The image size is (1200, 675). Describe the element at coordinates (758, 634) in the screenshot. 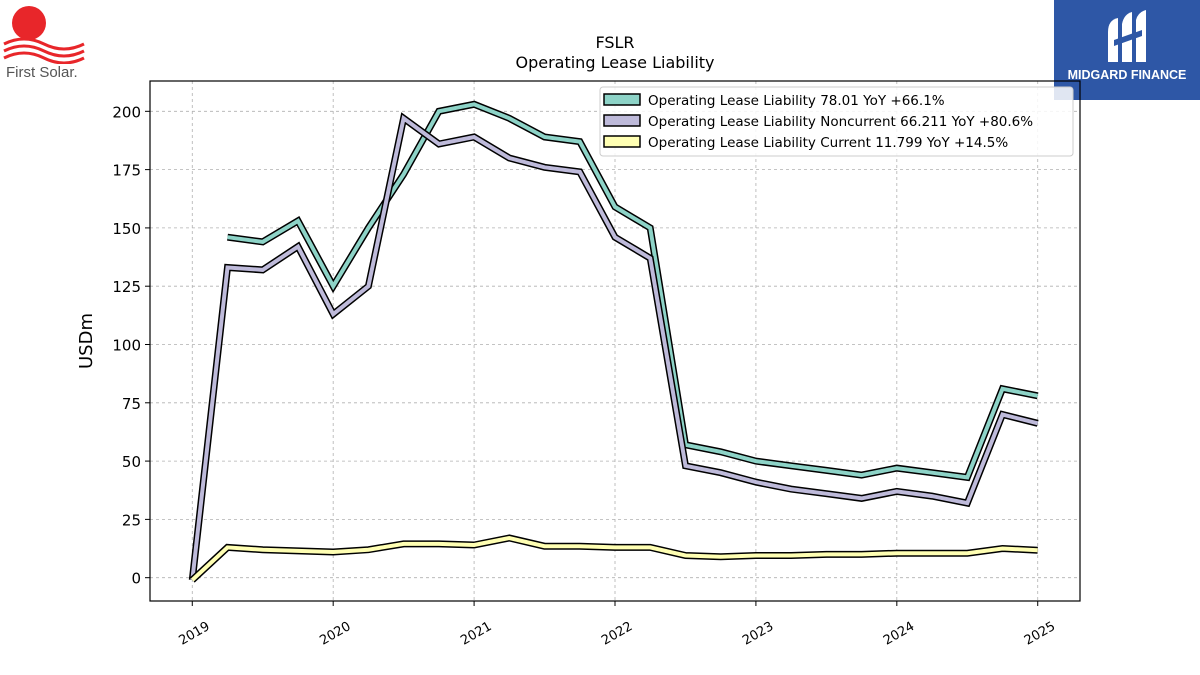

I see `x-tick-label: 2023` at that location.